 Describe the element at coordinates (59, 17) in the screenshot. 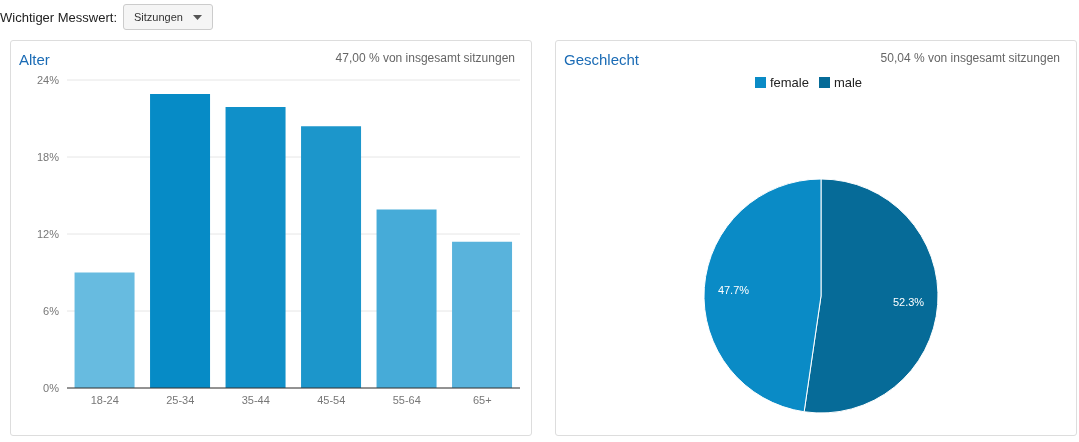

I see `text: Wichtiger Messwert:` at that location.